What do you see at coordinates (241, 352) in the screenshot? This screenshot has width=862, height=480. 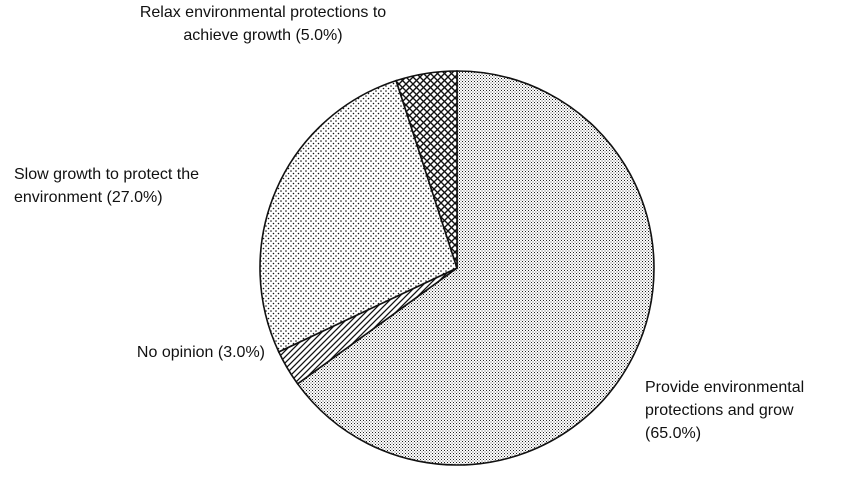 I see `value-label: (3.0%)` at bounding box center [241, 352].